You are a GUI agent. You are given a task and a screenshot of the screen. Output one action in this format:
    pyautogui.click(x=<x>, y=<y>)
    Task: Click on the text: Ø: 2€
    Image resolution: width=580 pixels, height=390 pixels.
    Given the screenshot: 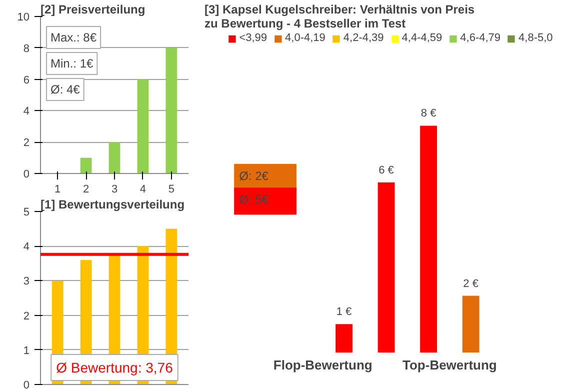 What is the action you would take?
    pyautogui.click(x=254, y=175)
    